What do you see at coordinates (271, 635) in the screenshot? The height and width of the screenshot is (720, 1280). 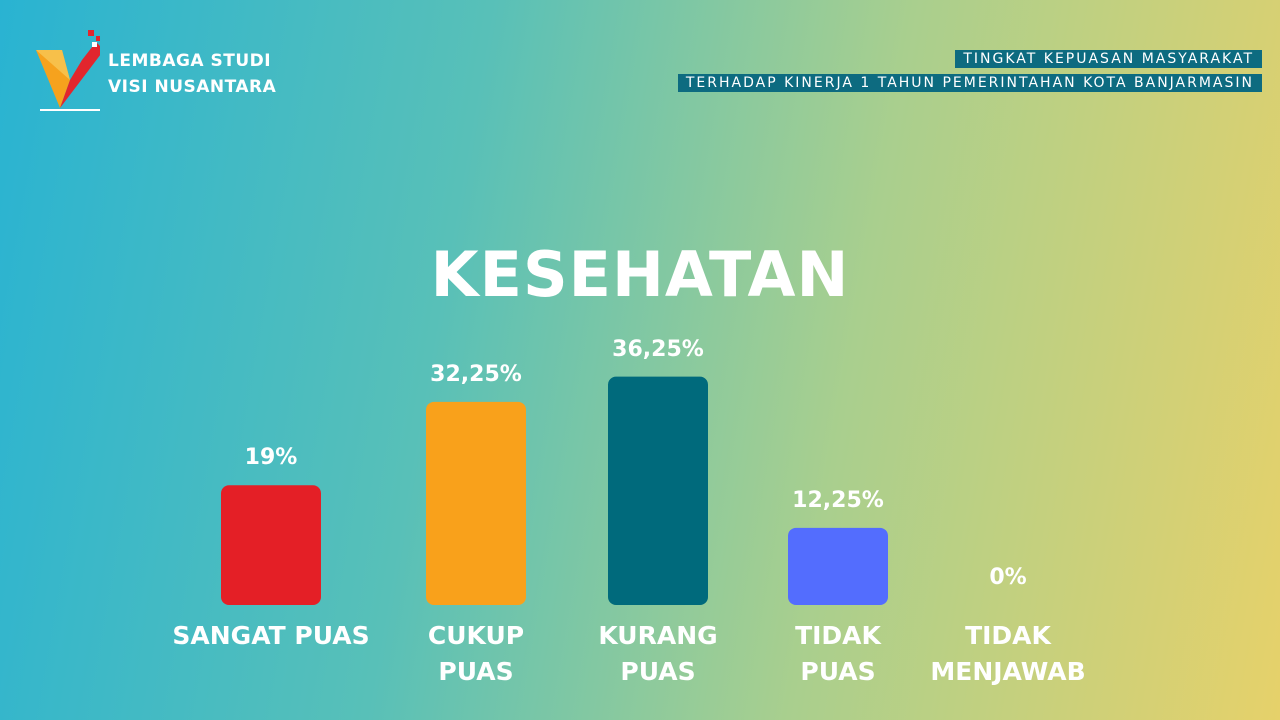 I see `category-label: SANGAT PUAS` at bounding box center [271, 635].